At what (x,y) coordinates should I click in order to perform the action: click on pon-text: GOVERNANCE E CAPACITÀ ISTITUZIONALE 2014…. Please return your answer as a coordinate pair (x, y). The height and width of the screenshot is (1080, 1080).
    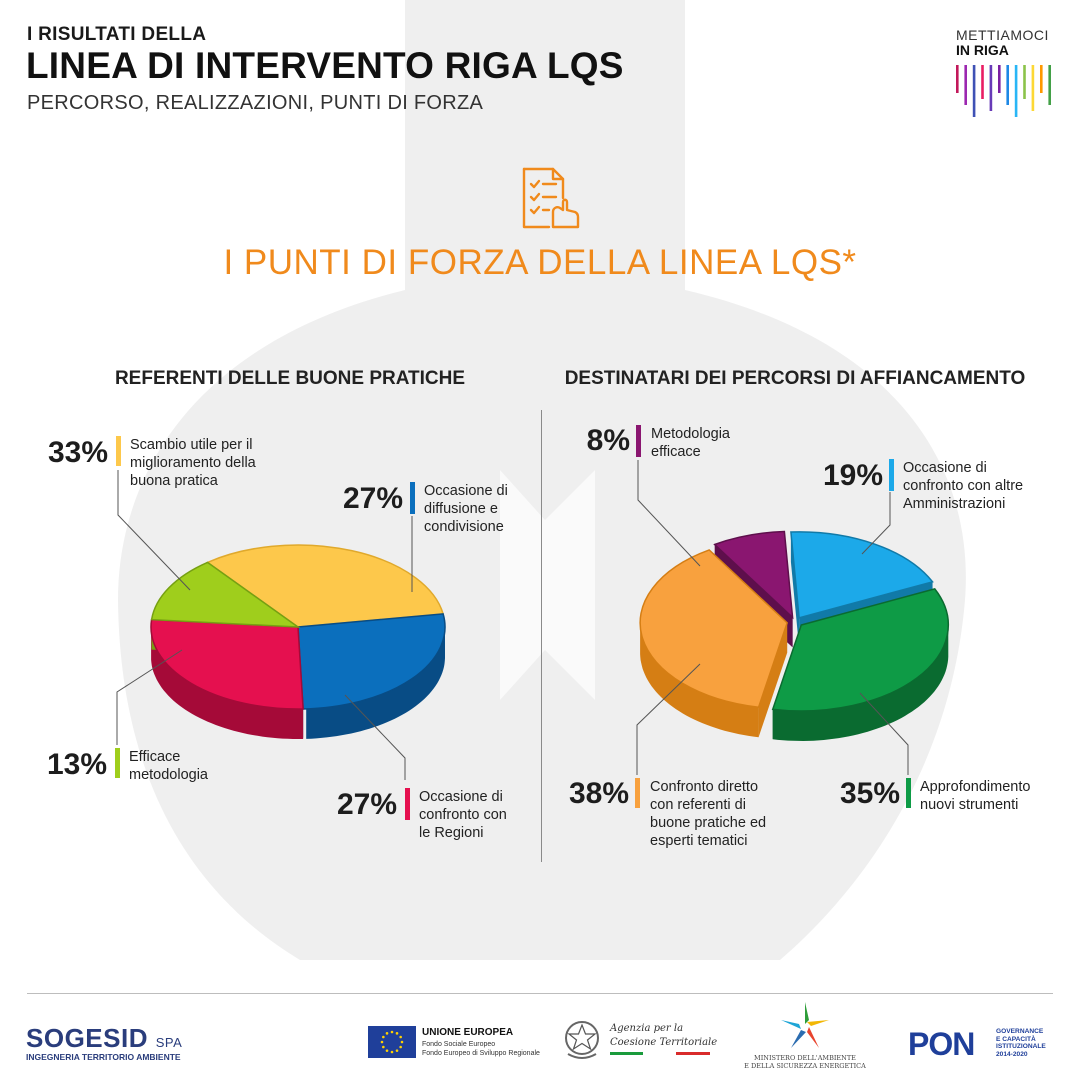
    Looking at the image, I should click on (1021, 1043).